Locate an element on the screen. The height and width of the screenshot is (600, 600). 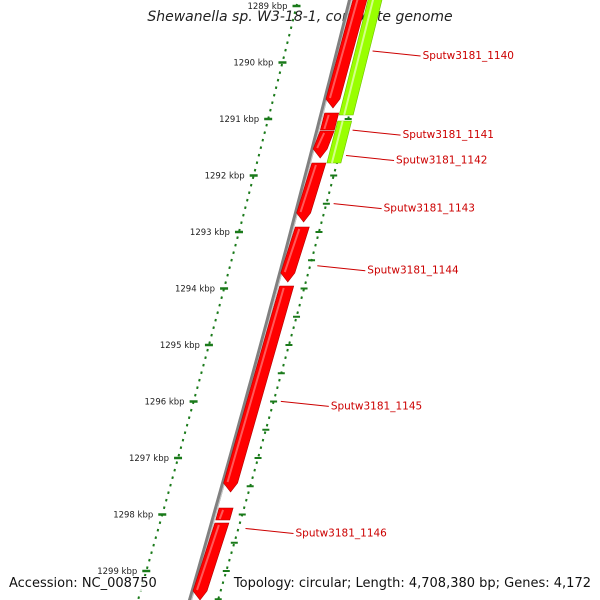
scale-tick-label: 1294 kbp is located at coordinates (195, 290).